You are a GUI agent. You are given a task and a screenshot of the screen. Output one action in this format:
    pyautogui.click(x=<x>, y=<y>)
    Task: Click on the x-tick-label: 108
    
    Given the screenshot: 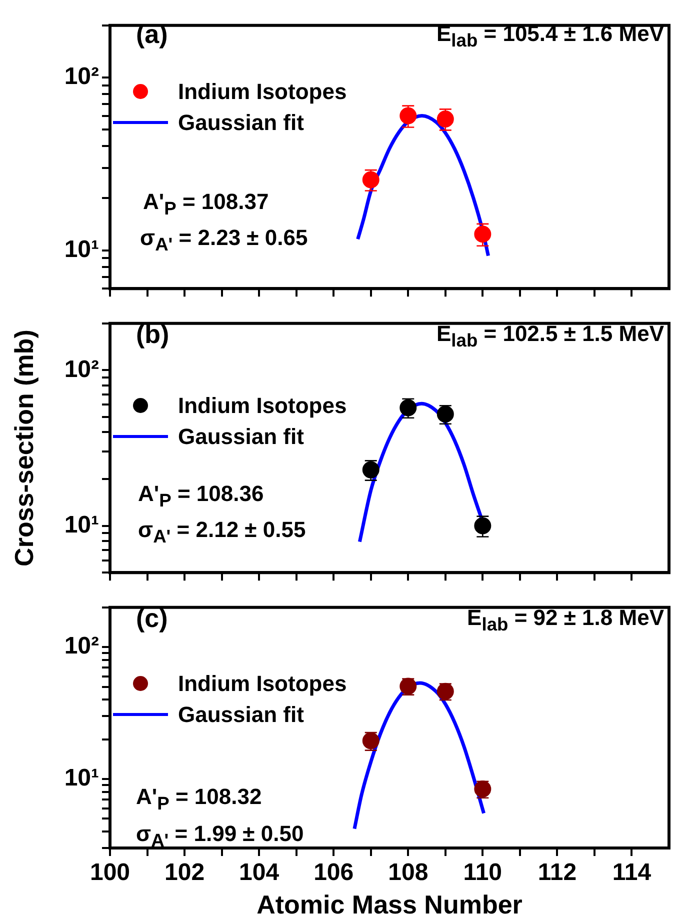 What is the action you would take?
    pyautogui.click(x=408, y=872)
    